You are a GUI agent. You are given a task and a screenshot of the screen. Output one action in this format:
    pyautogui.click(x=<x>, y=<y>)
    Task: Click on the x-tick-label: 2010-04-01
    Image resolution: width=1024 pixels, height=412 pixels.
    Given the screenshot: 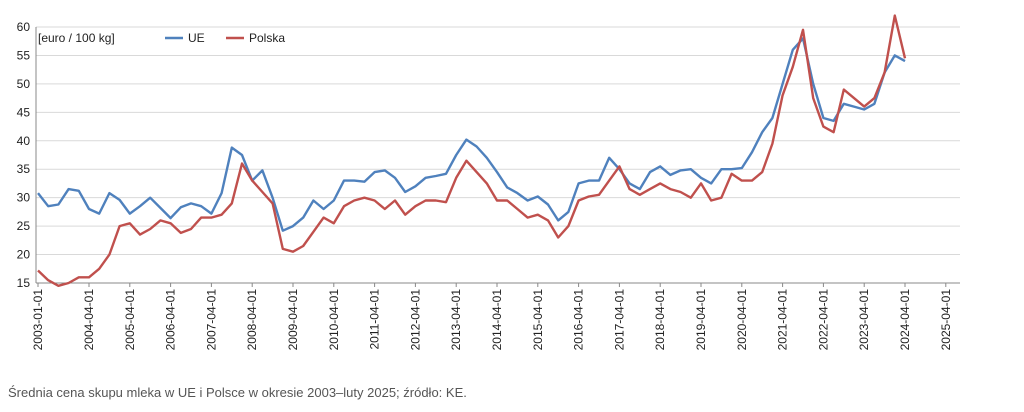 What is the action you would take?
    pyautogui.click(x=334, y=320)
    